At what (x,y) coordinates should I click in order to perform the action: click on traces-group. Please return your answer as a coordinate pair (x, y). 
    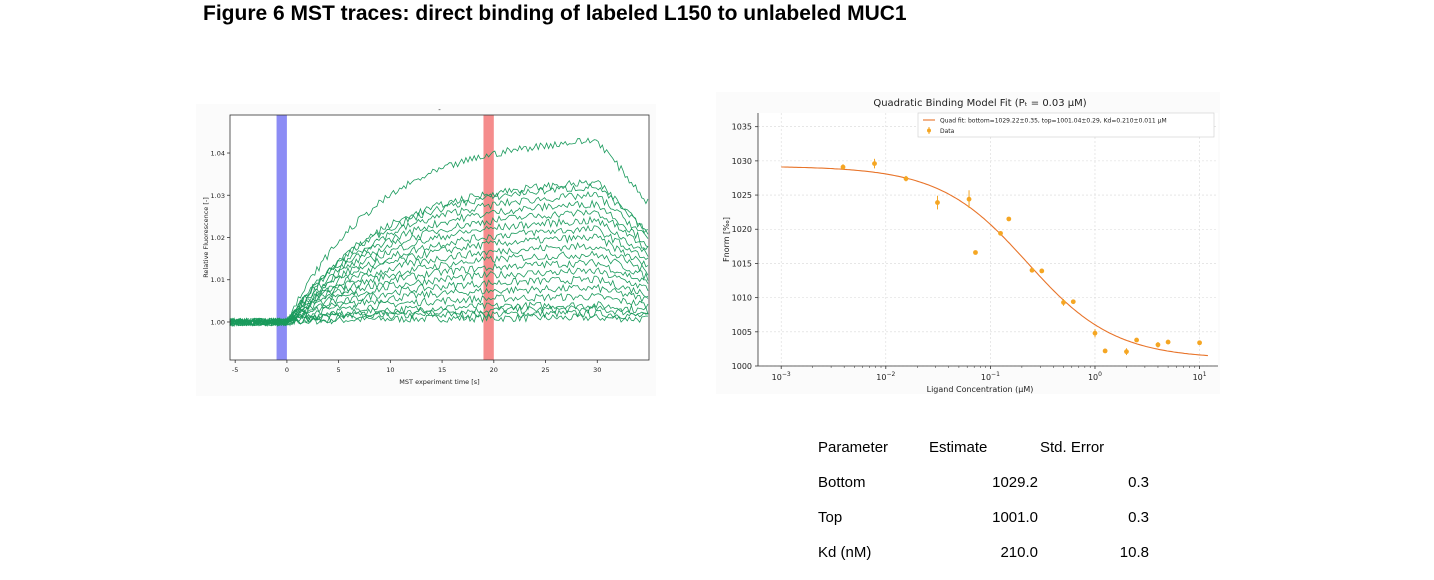
    Looking at the image, I should click on (439, 232).